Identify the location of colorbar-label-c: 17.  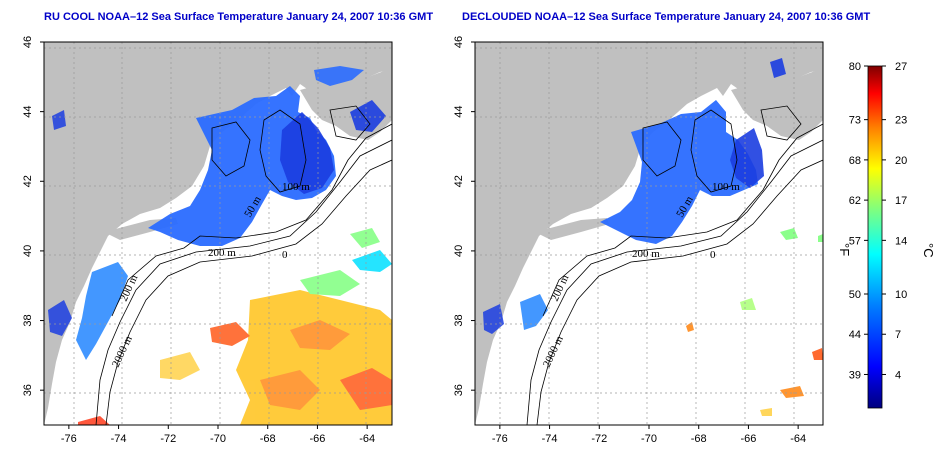
(901, 201).